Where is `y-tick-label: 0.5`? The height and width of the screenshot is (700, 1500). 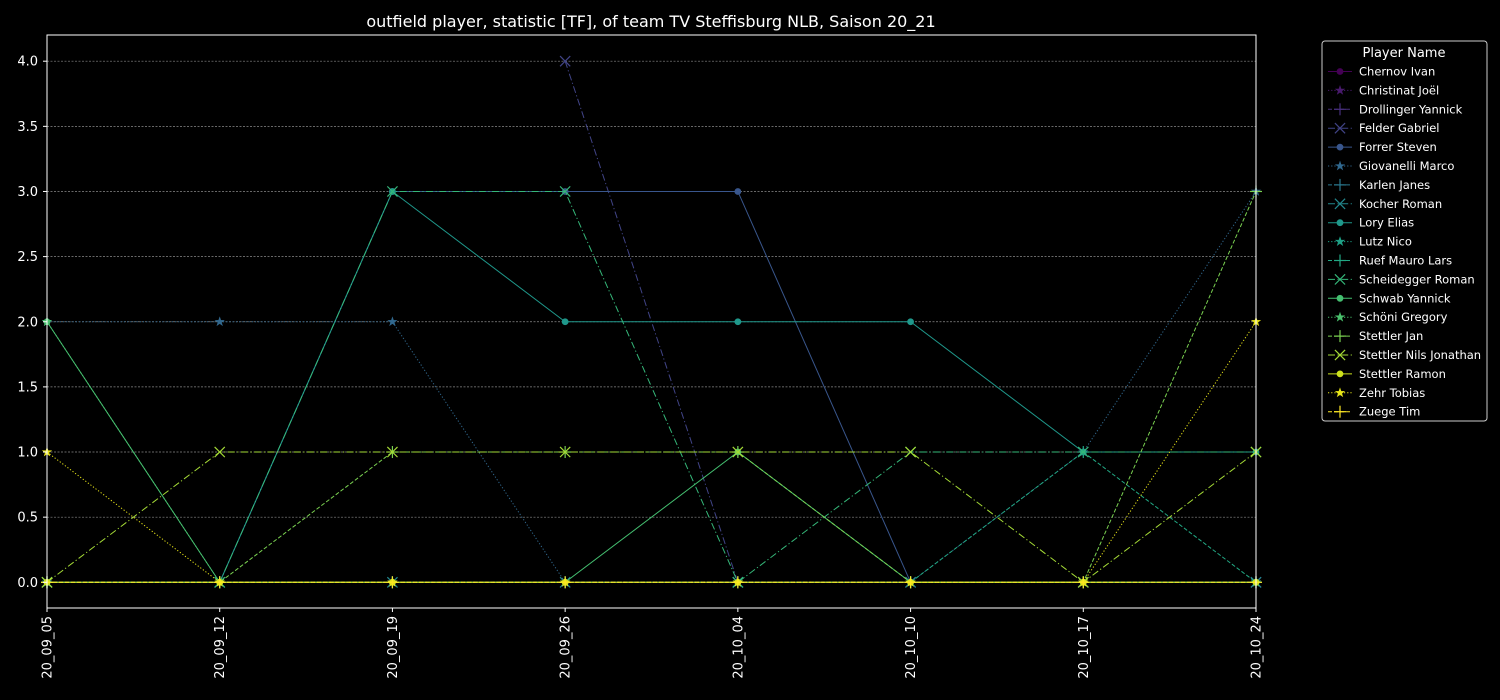
y-tick-label: 0.5 is located at coordinates (27, 518).